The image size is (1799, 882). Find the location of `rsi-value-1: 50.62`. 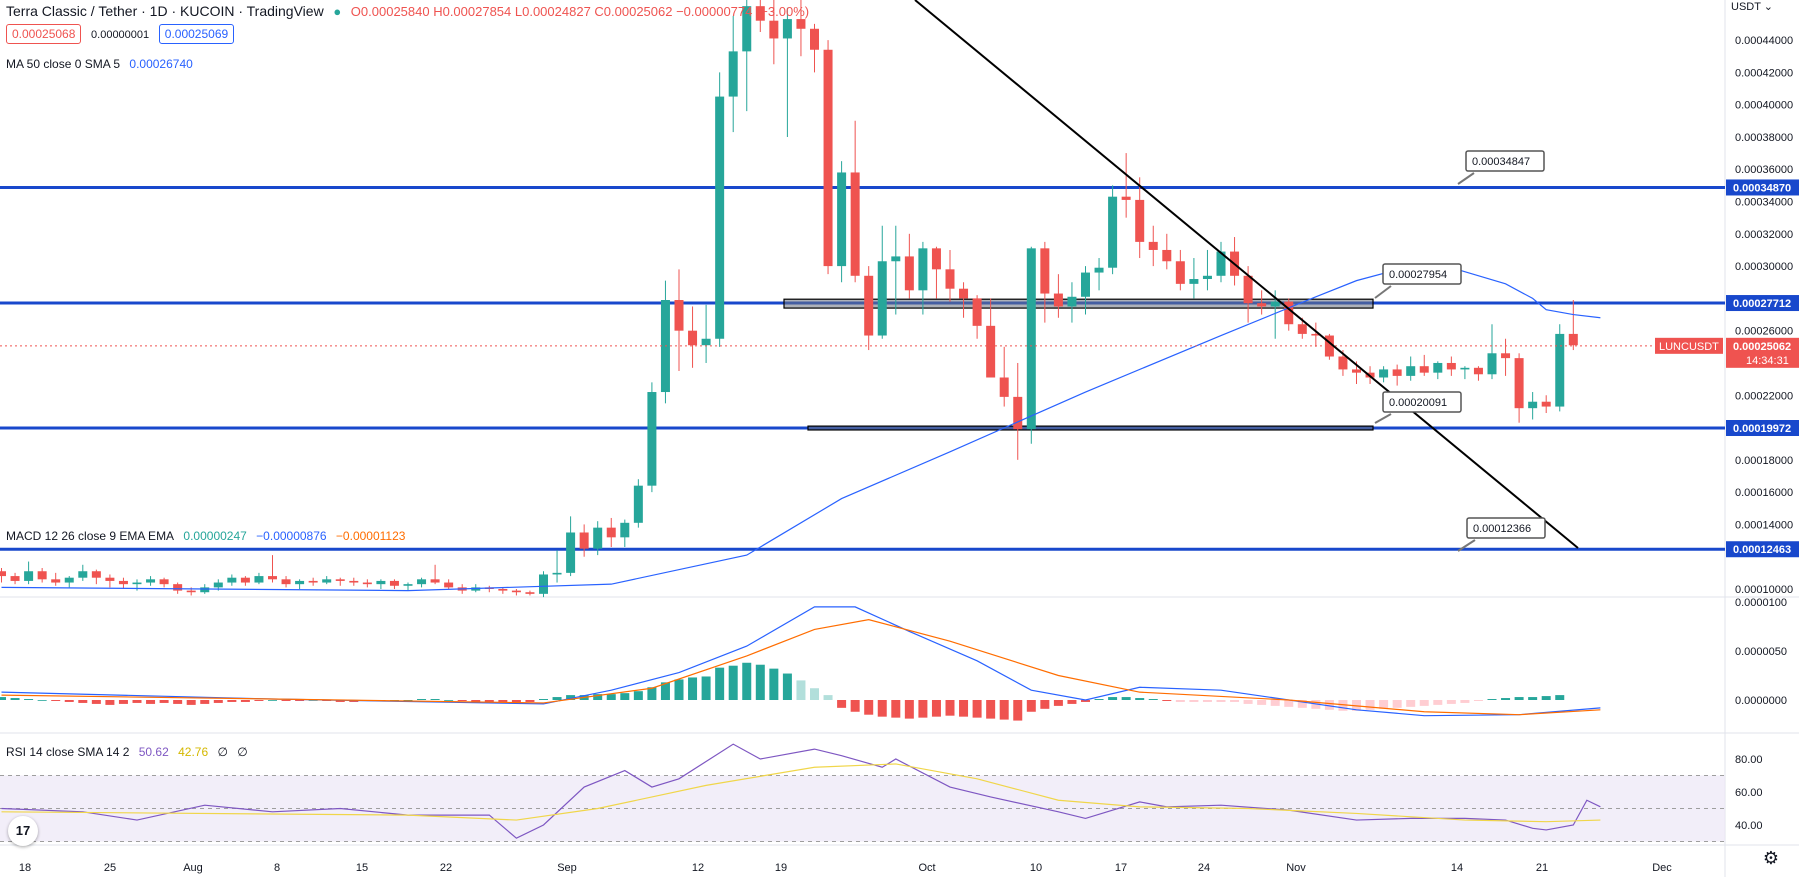

rsi-value-1: 50.62 is located at coordinates (153, 752).